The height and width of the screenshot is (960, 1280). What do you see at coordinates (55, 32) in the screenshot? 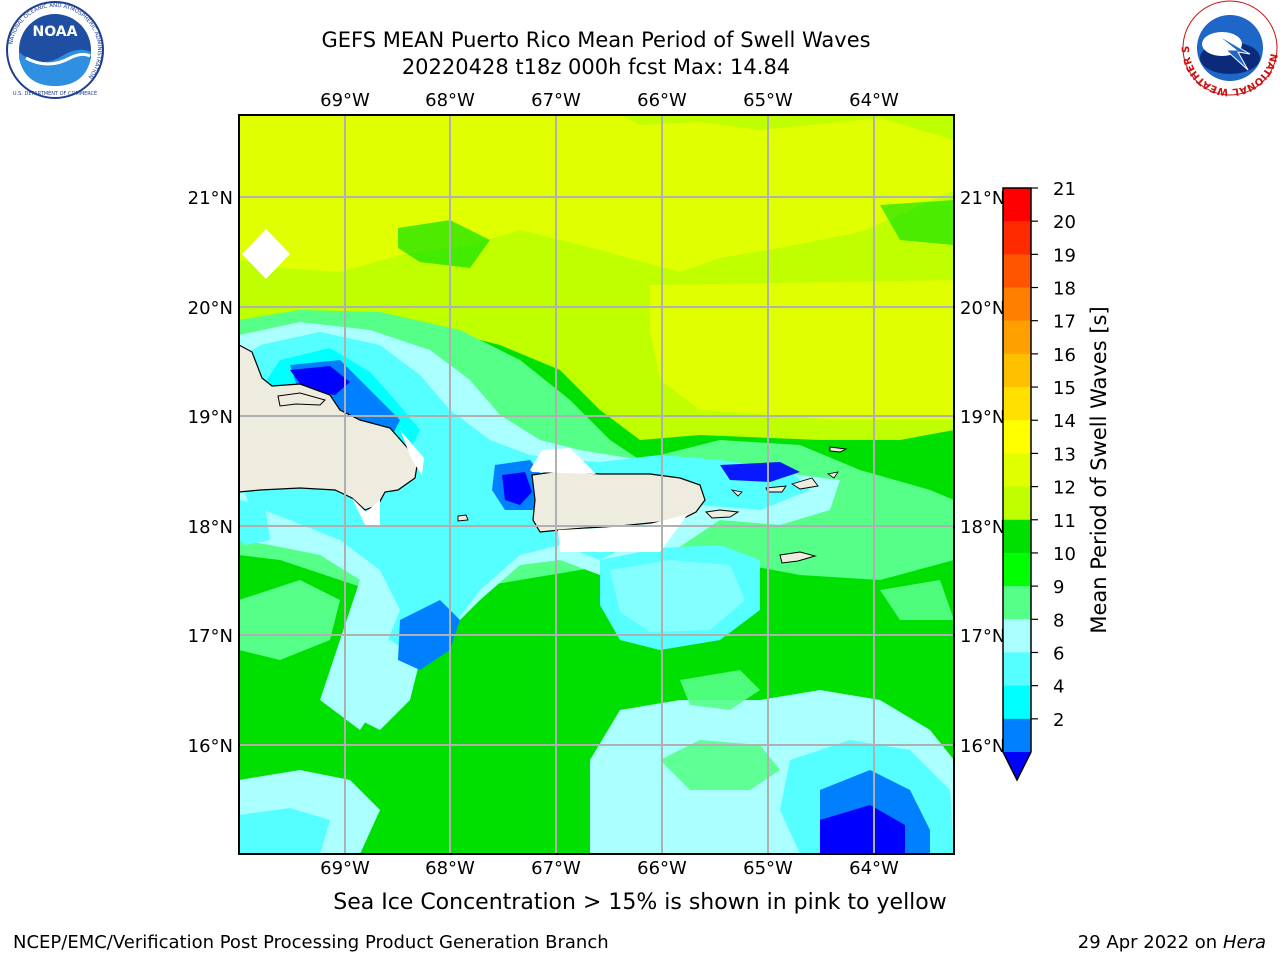
I see `noaa-logo-text: NOAA` at bounding box center [55, 32].